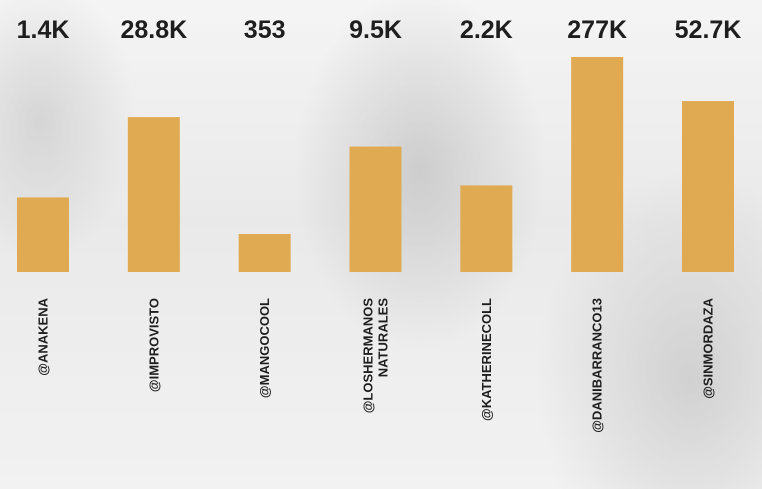 Image resolution: width=762 pixels, height=489 pixels. What do you see at coordinates (597, 30) in the screenshot?
I see `value-label-5: 277K` at bounding box center [597, 30].